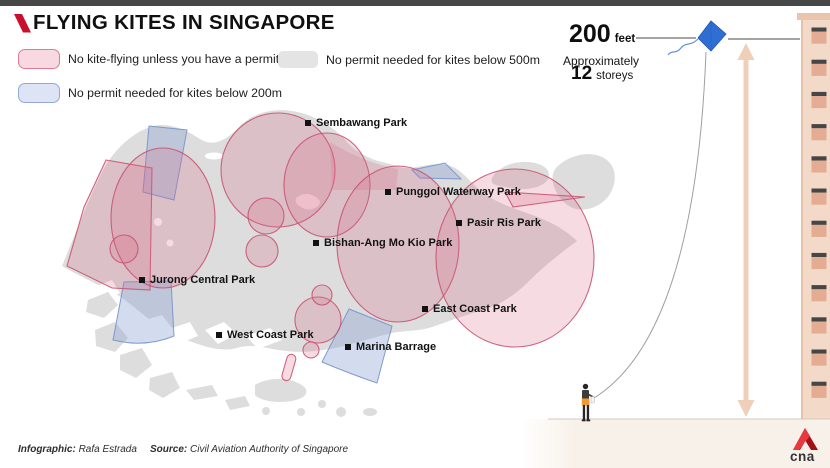 The image size is (830, 468). Describe the element at coordinates (203, 280) in the screenshot. I see `park-name: Jurong Central Park` at that location.